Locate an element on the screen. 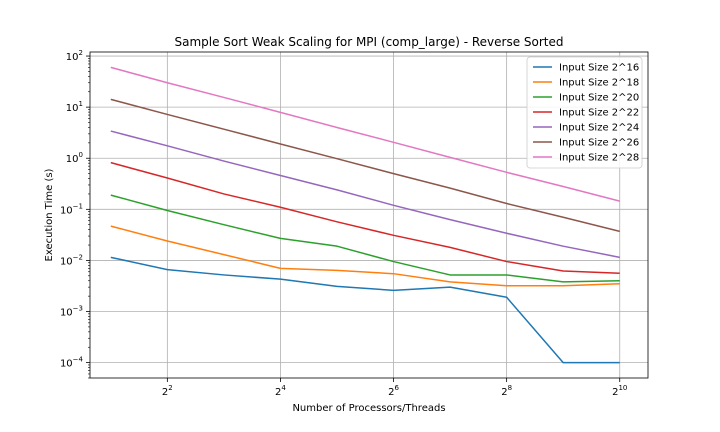  y-tick-label: 10¹ is located at coordinates (74, 107).